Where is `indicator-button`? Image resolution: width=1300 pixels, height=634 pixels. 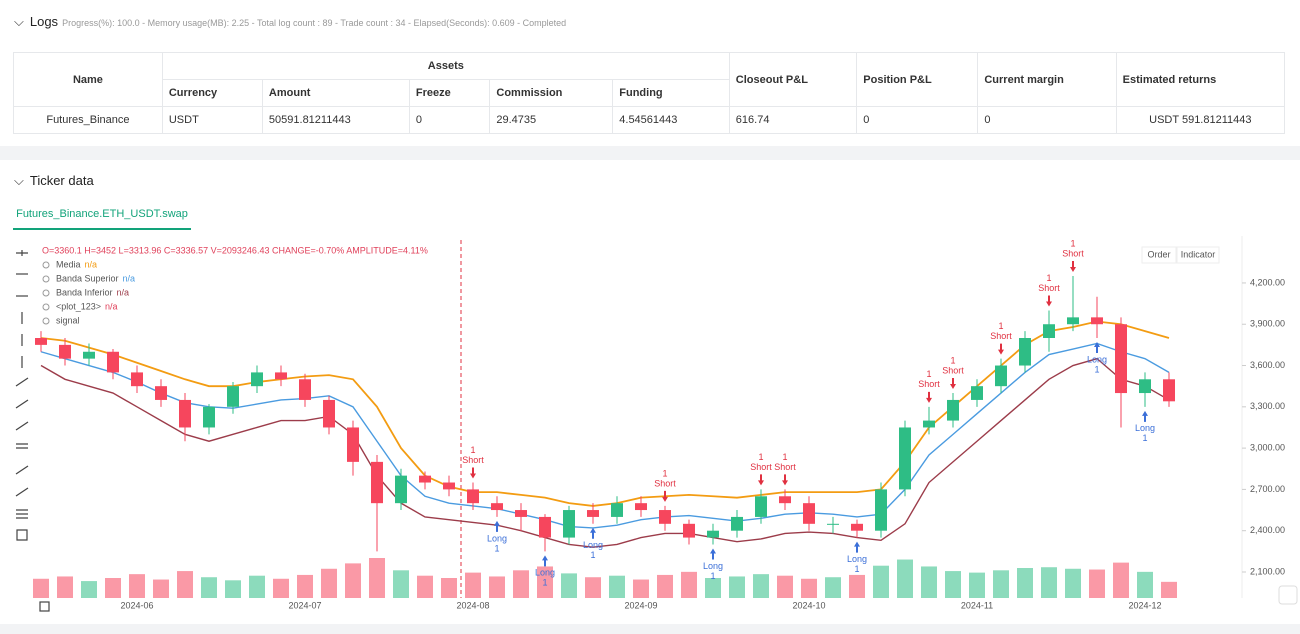 indicator-button is located at coordinates (1198, 255).